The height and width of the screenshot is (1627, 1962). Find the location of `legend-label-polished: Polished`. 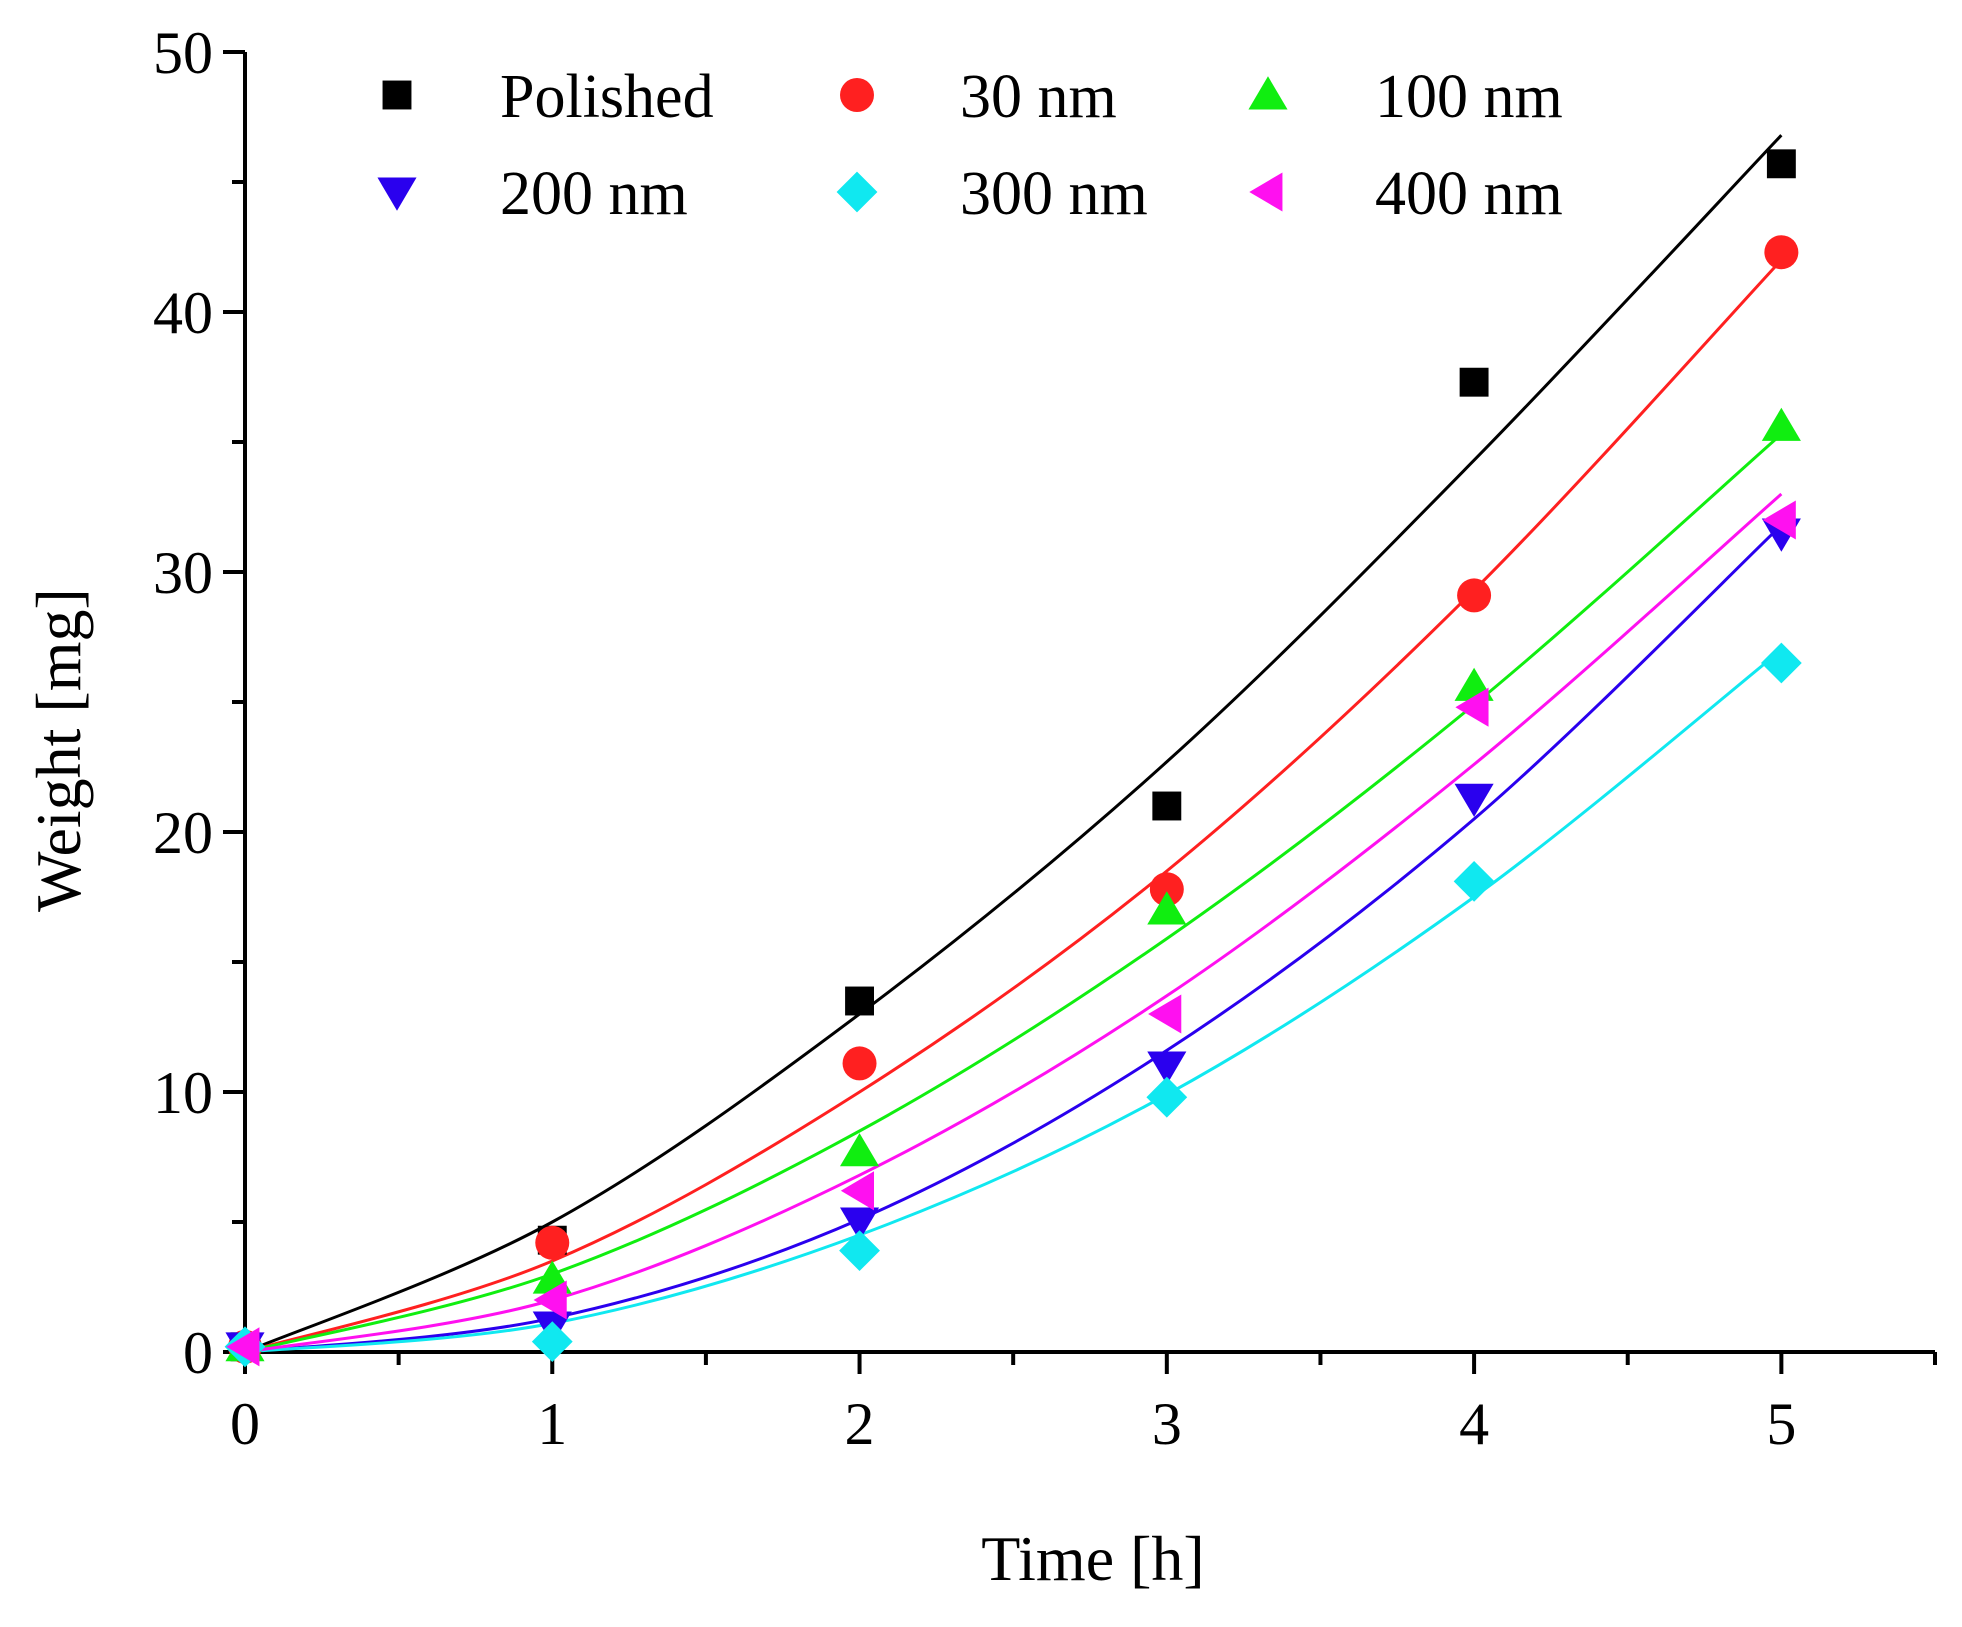

legend-label-polished: Polished is located at coordinates (607, 97).